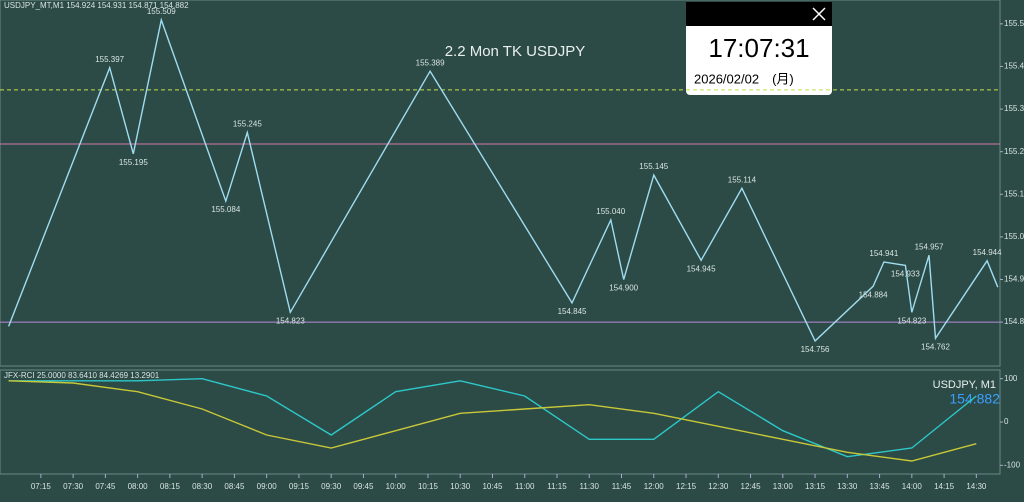 The width and height of the screenshot is (1024, 502). What do you see at coordinates (1014, 108) in the screenshot?
I see `y-tick-label: 155.300` at bounding box center [1014, 108].